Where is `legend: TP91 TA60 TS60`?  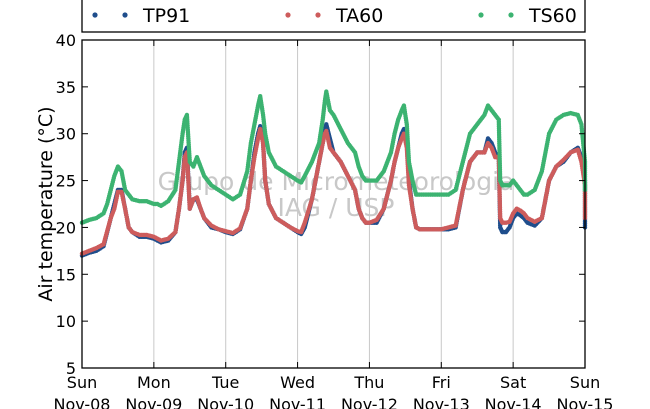
legend: TP91 TA60 TS60 is located at coordinates (333, 16).